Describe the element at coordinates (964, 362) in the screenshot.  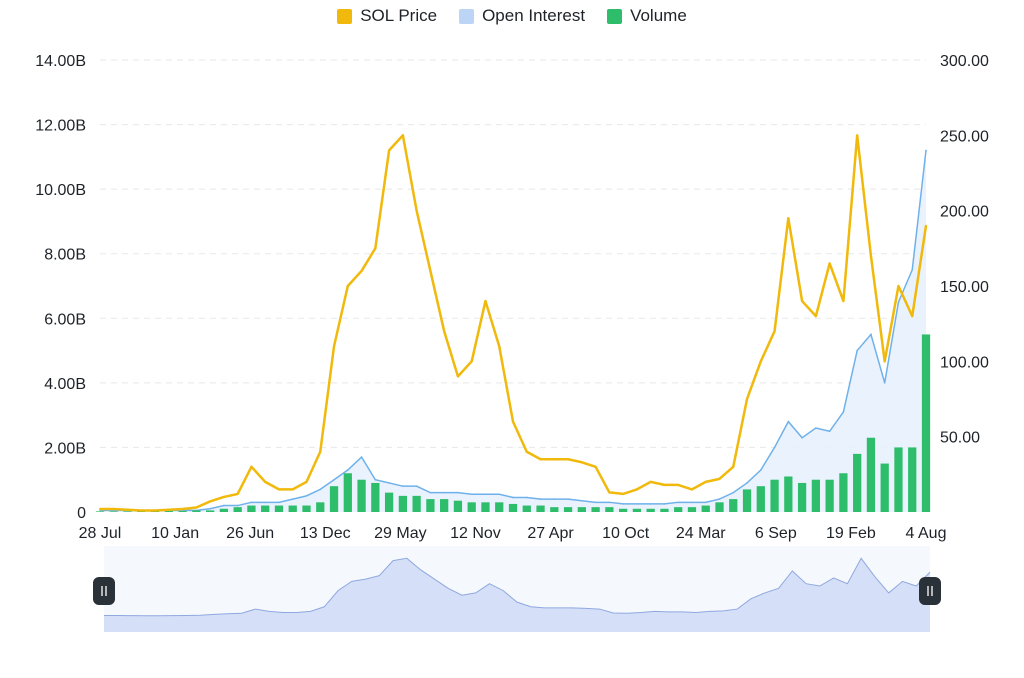
I see `y-right-tick-label: 100.00` at that location.